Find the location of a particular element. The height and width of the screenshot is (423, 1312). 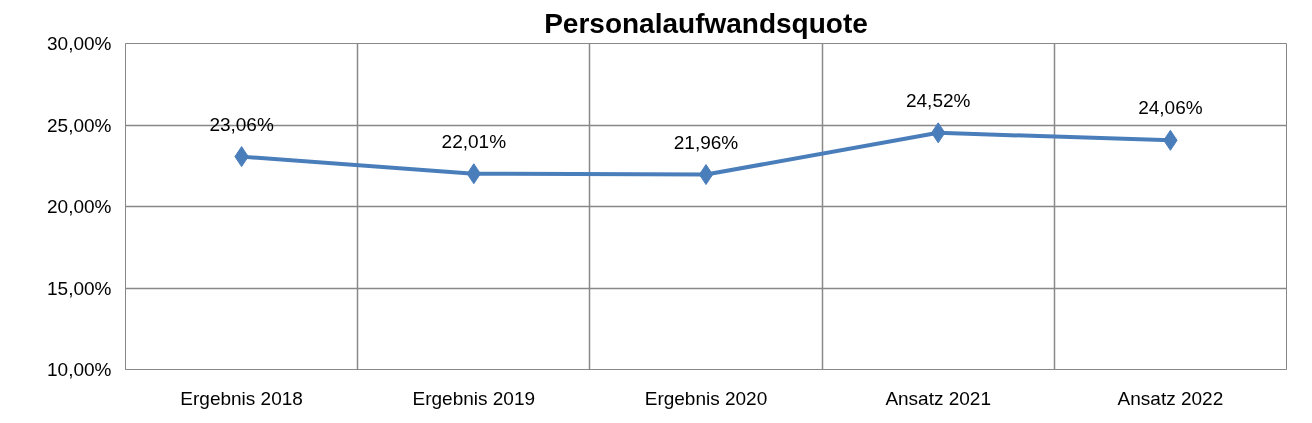

point is located at coordinates (706, 175).